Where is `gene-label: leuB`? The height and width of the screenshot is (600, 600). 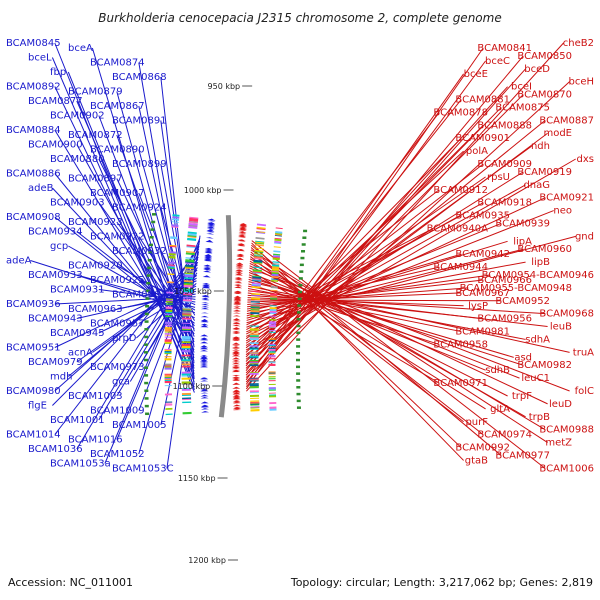
gene-label: leuB is located at coordinates (561, 327).